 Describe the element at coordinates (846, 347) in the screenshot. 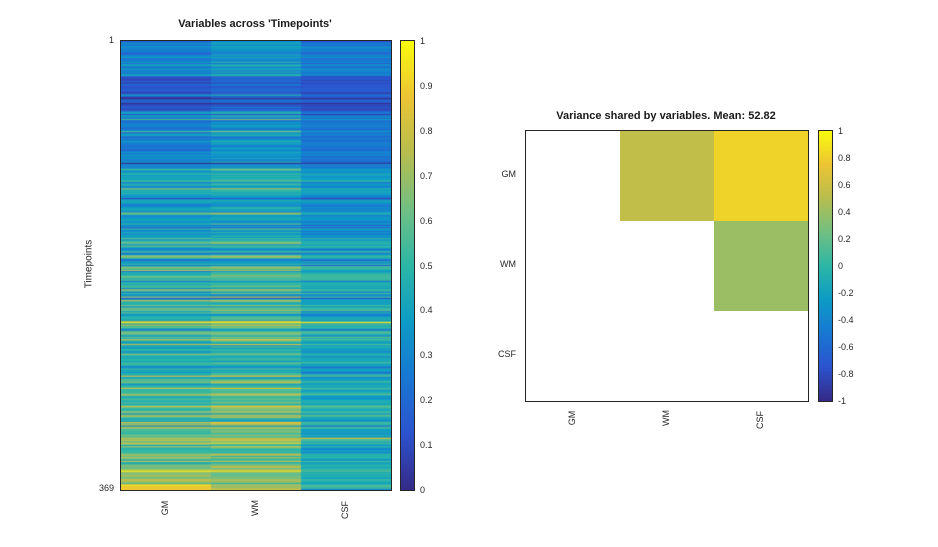

I see `colorbar-tick-label: -0.6` at that location.